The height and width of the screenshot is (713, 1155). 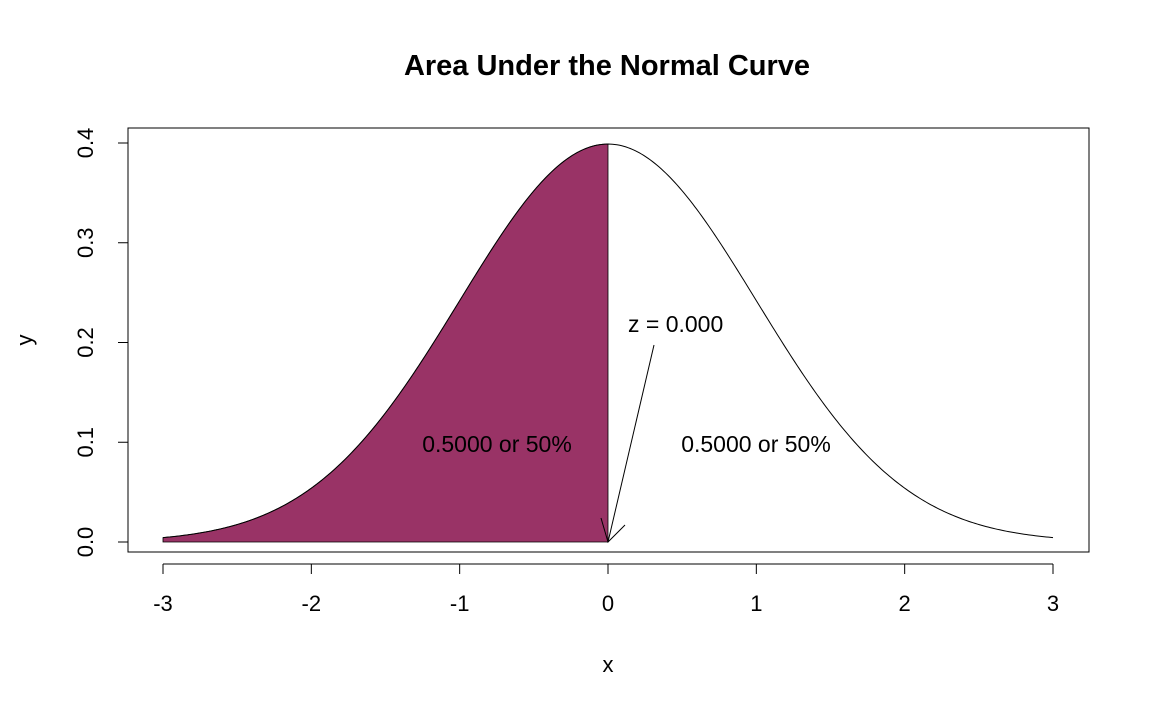 What do you see at coordinates (608, 664) in the screenshot?
I see `x-axis-label: x` at bounding box center [608, 664].